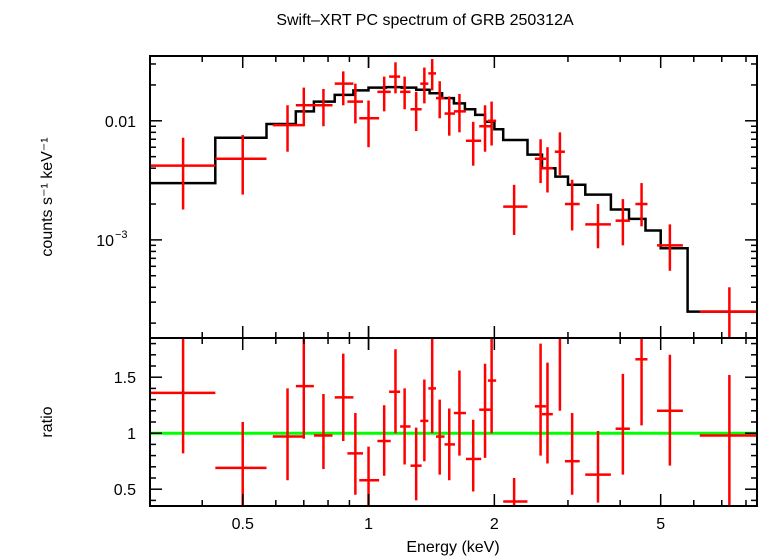 The width and height of the screenshot is (758, 556). Describe the element at coordinates (425, 20) in the screenshot. I see `chart-title: Swift–XRT PC spectrum of GRB 250312A` at that location.